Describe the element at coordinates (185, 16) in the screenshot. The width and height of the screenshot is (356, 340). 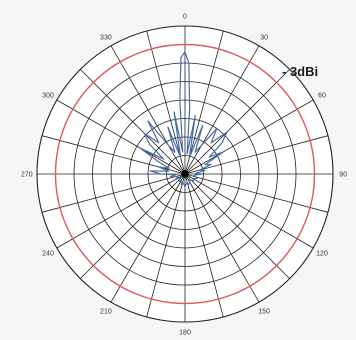
I see `angle-tick-label: 0` at that location.